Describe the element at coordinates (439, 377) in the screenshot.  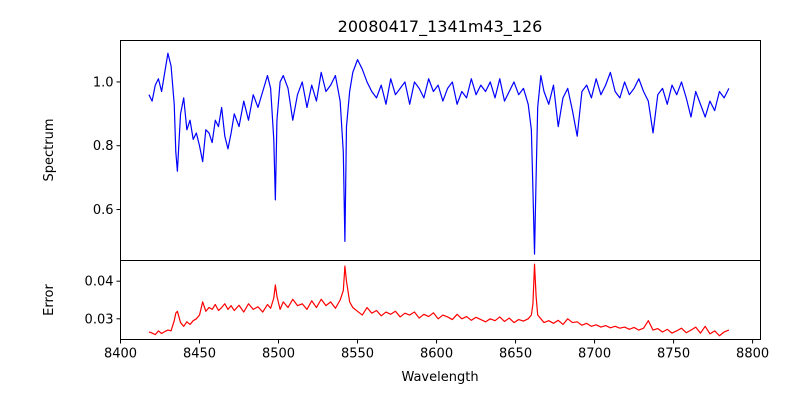
I see `xlabel: Wavelength` at that location.